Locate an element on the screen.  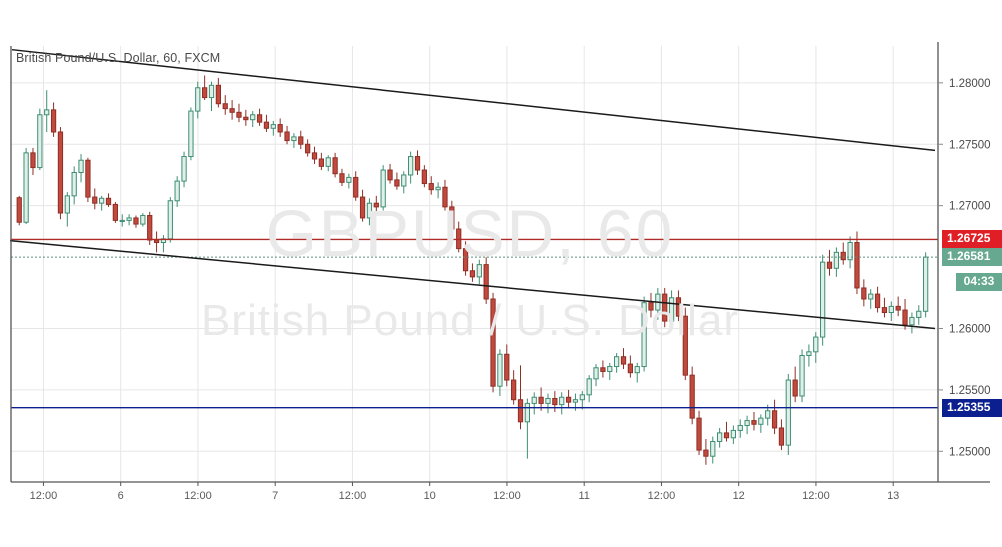
time-axis-label: 12:00 is located at coordinates (507, 496).